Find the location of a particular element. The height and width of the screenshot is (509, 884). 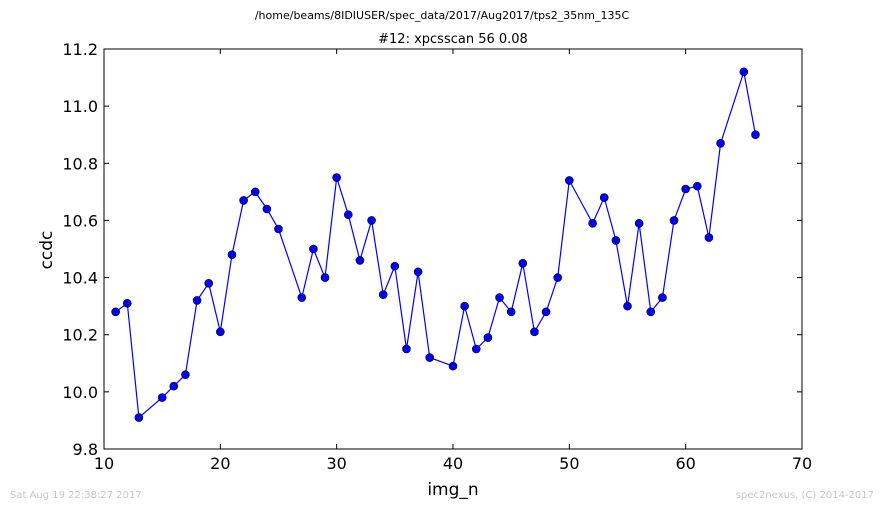

footer-credit: spec2nexus, (C) 2014-2017 is located at coordinates (805, 495).